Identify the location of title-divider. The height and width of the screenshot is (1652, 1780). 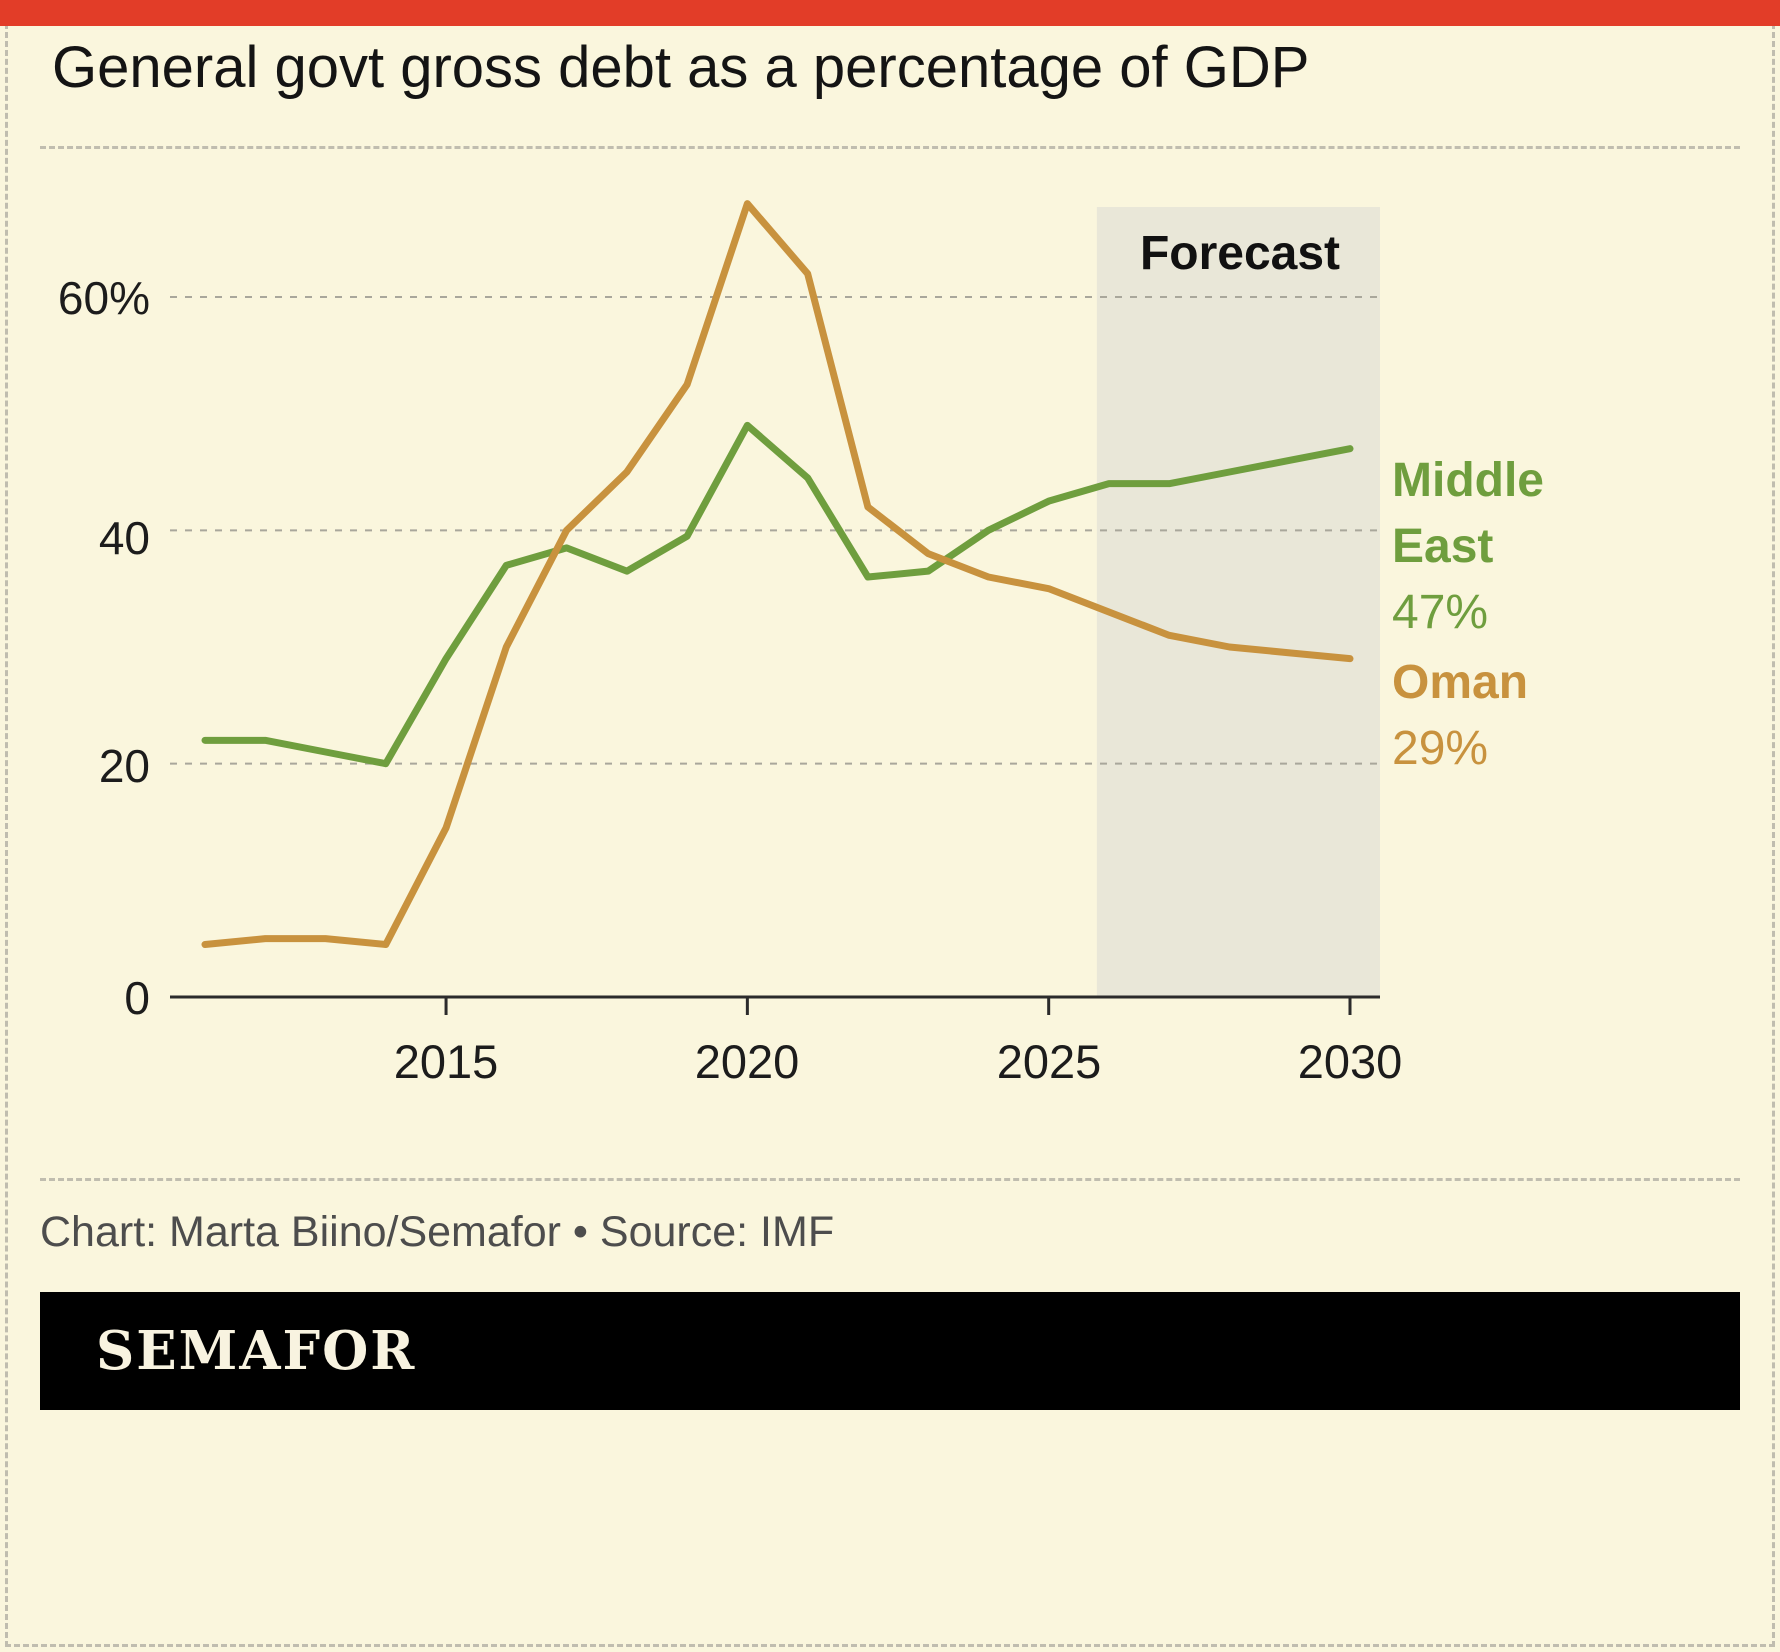
(890, 147).